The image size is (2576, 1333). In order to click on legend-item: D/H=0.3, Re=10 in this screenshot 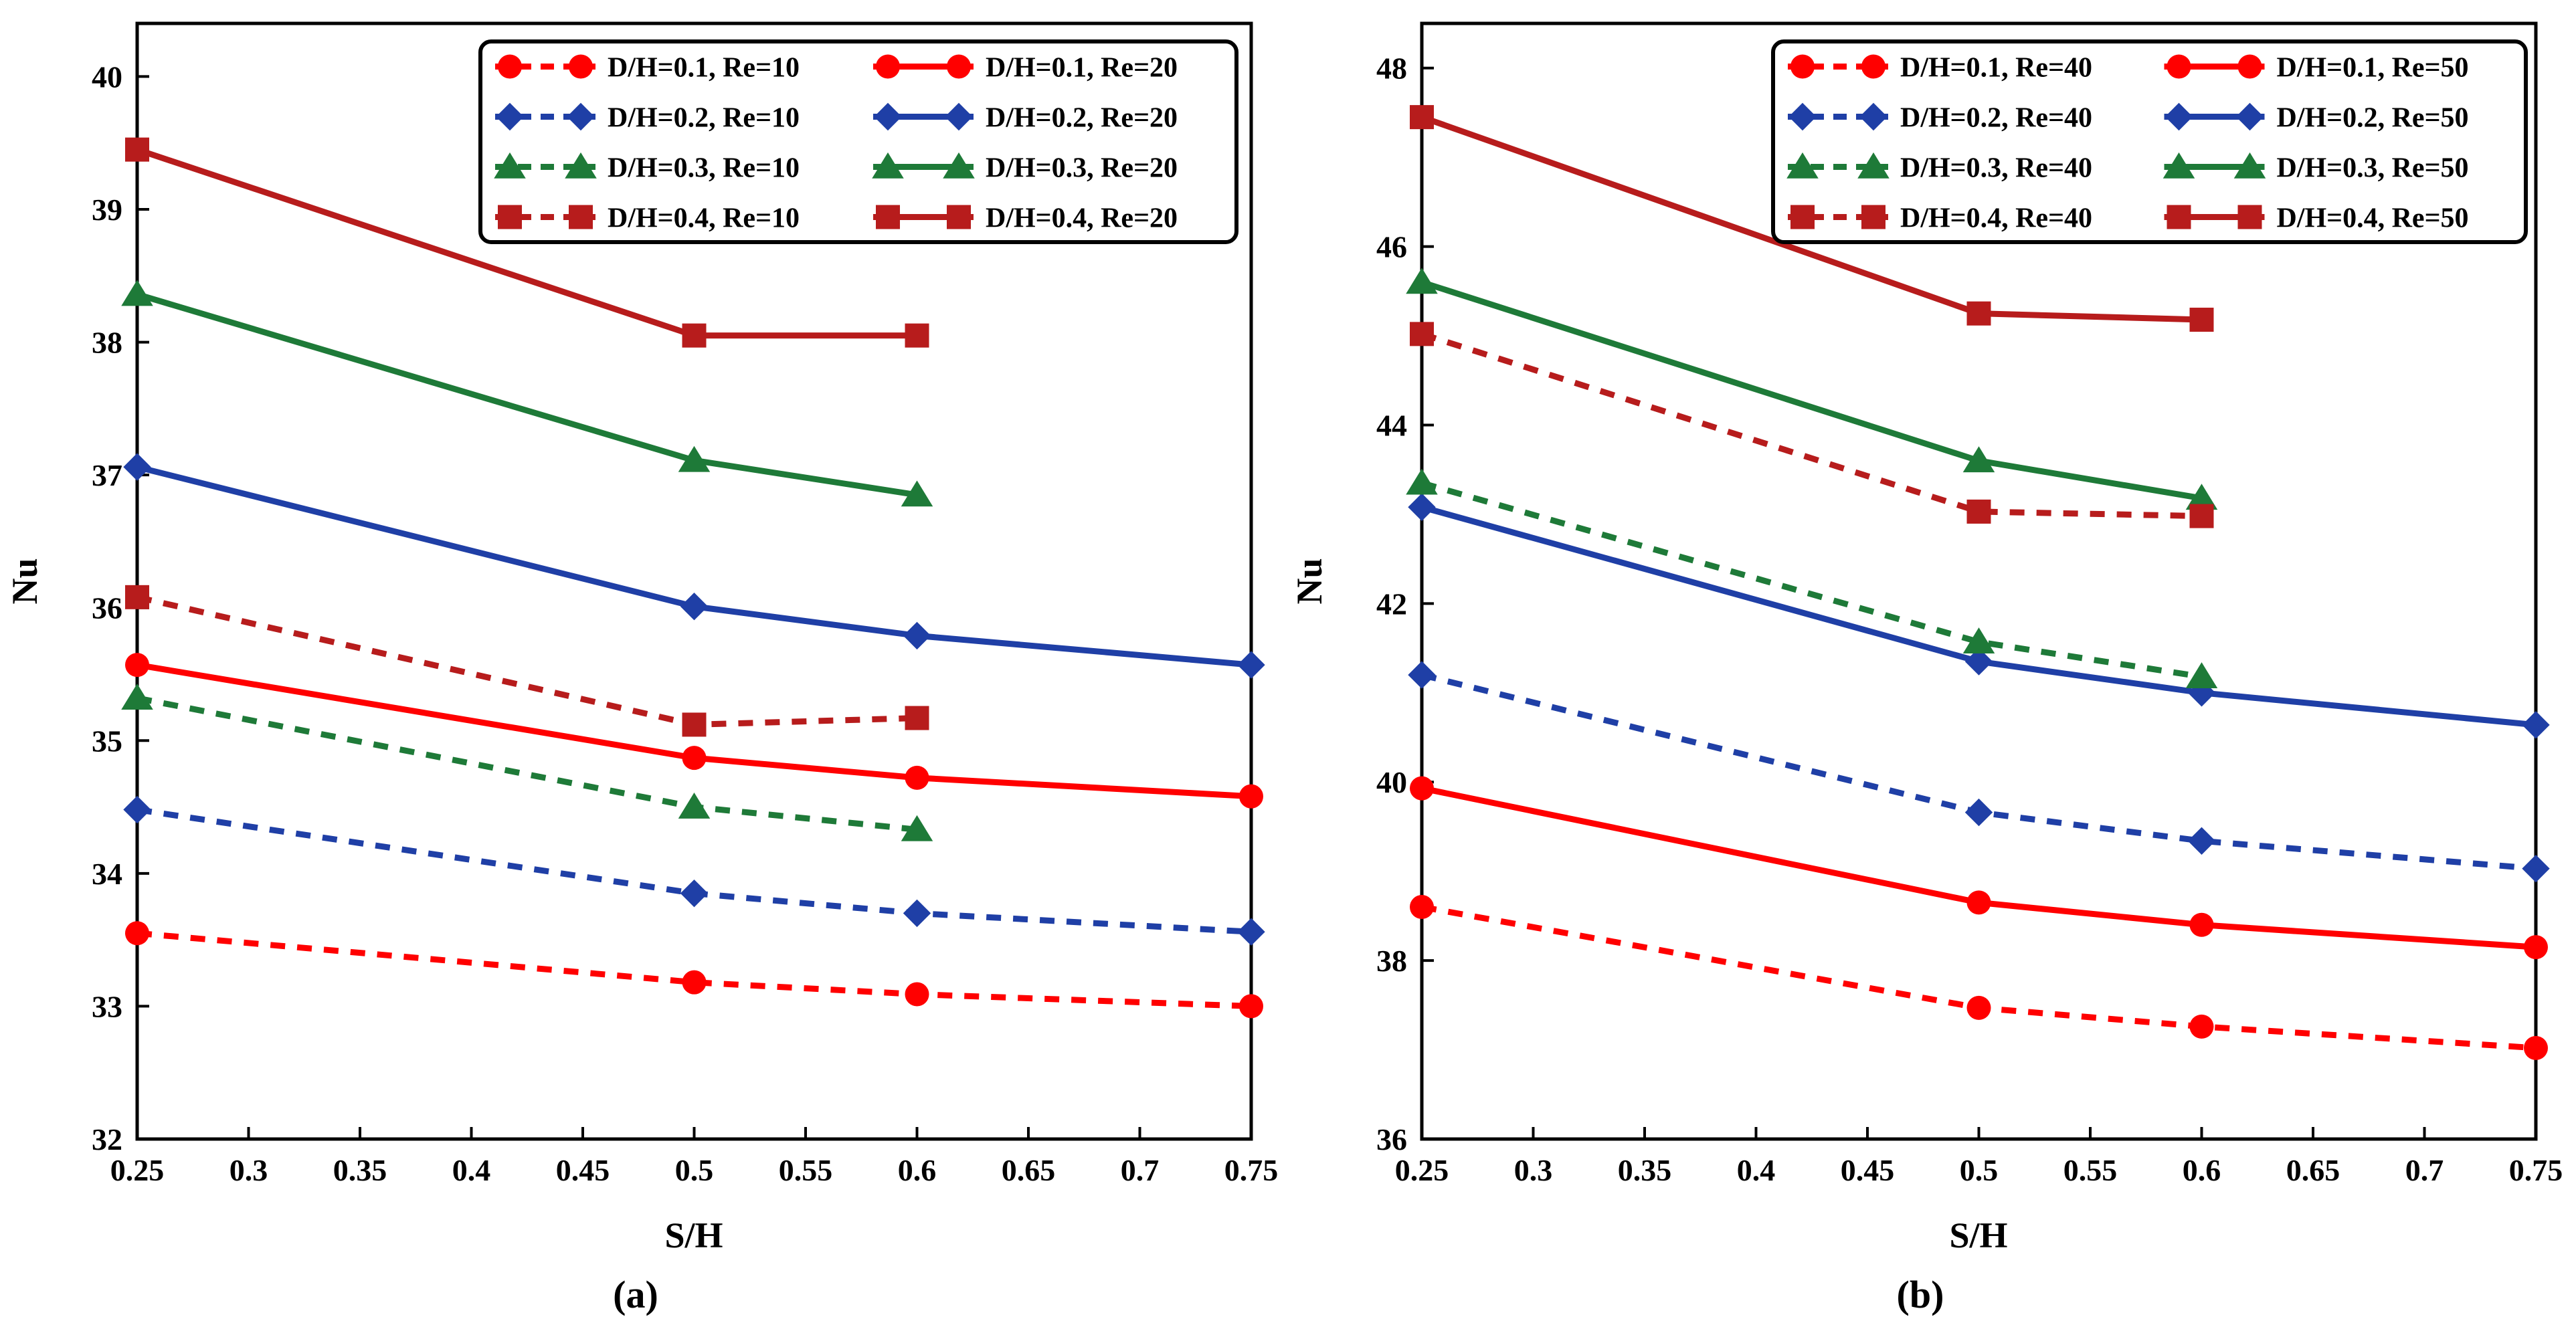, I will do `click(647, 168)`.